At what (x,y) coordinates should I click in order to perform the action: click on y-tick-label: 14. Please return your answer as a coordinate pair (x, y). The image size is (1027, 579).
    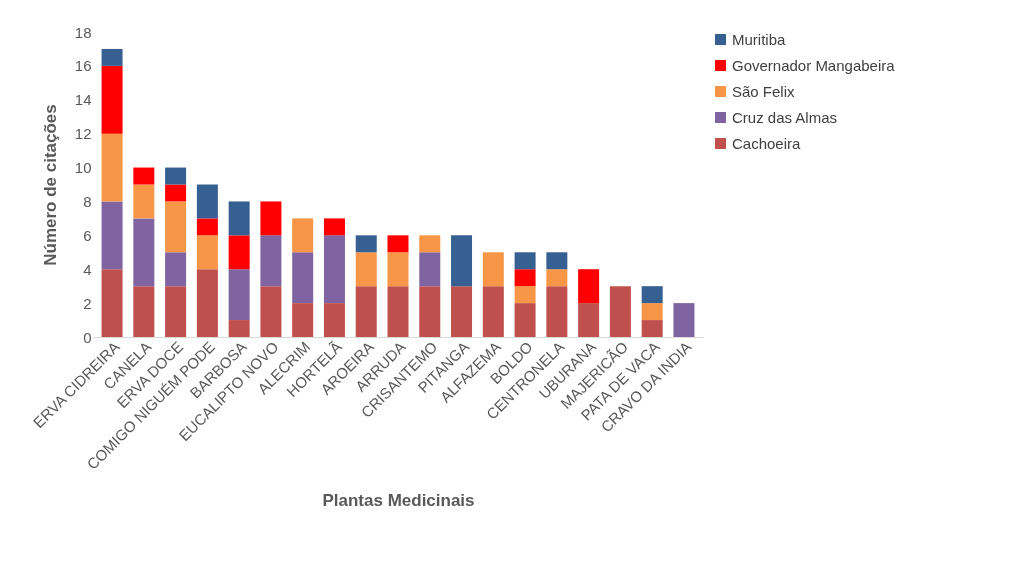
    Looking at the image, I should click on (83, 100).